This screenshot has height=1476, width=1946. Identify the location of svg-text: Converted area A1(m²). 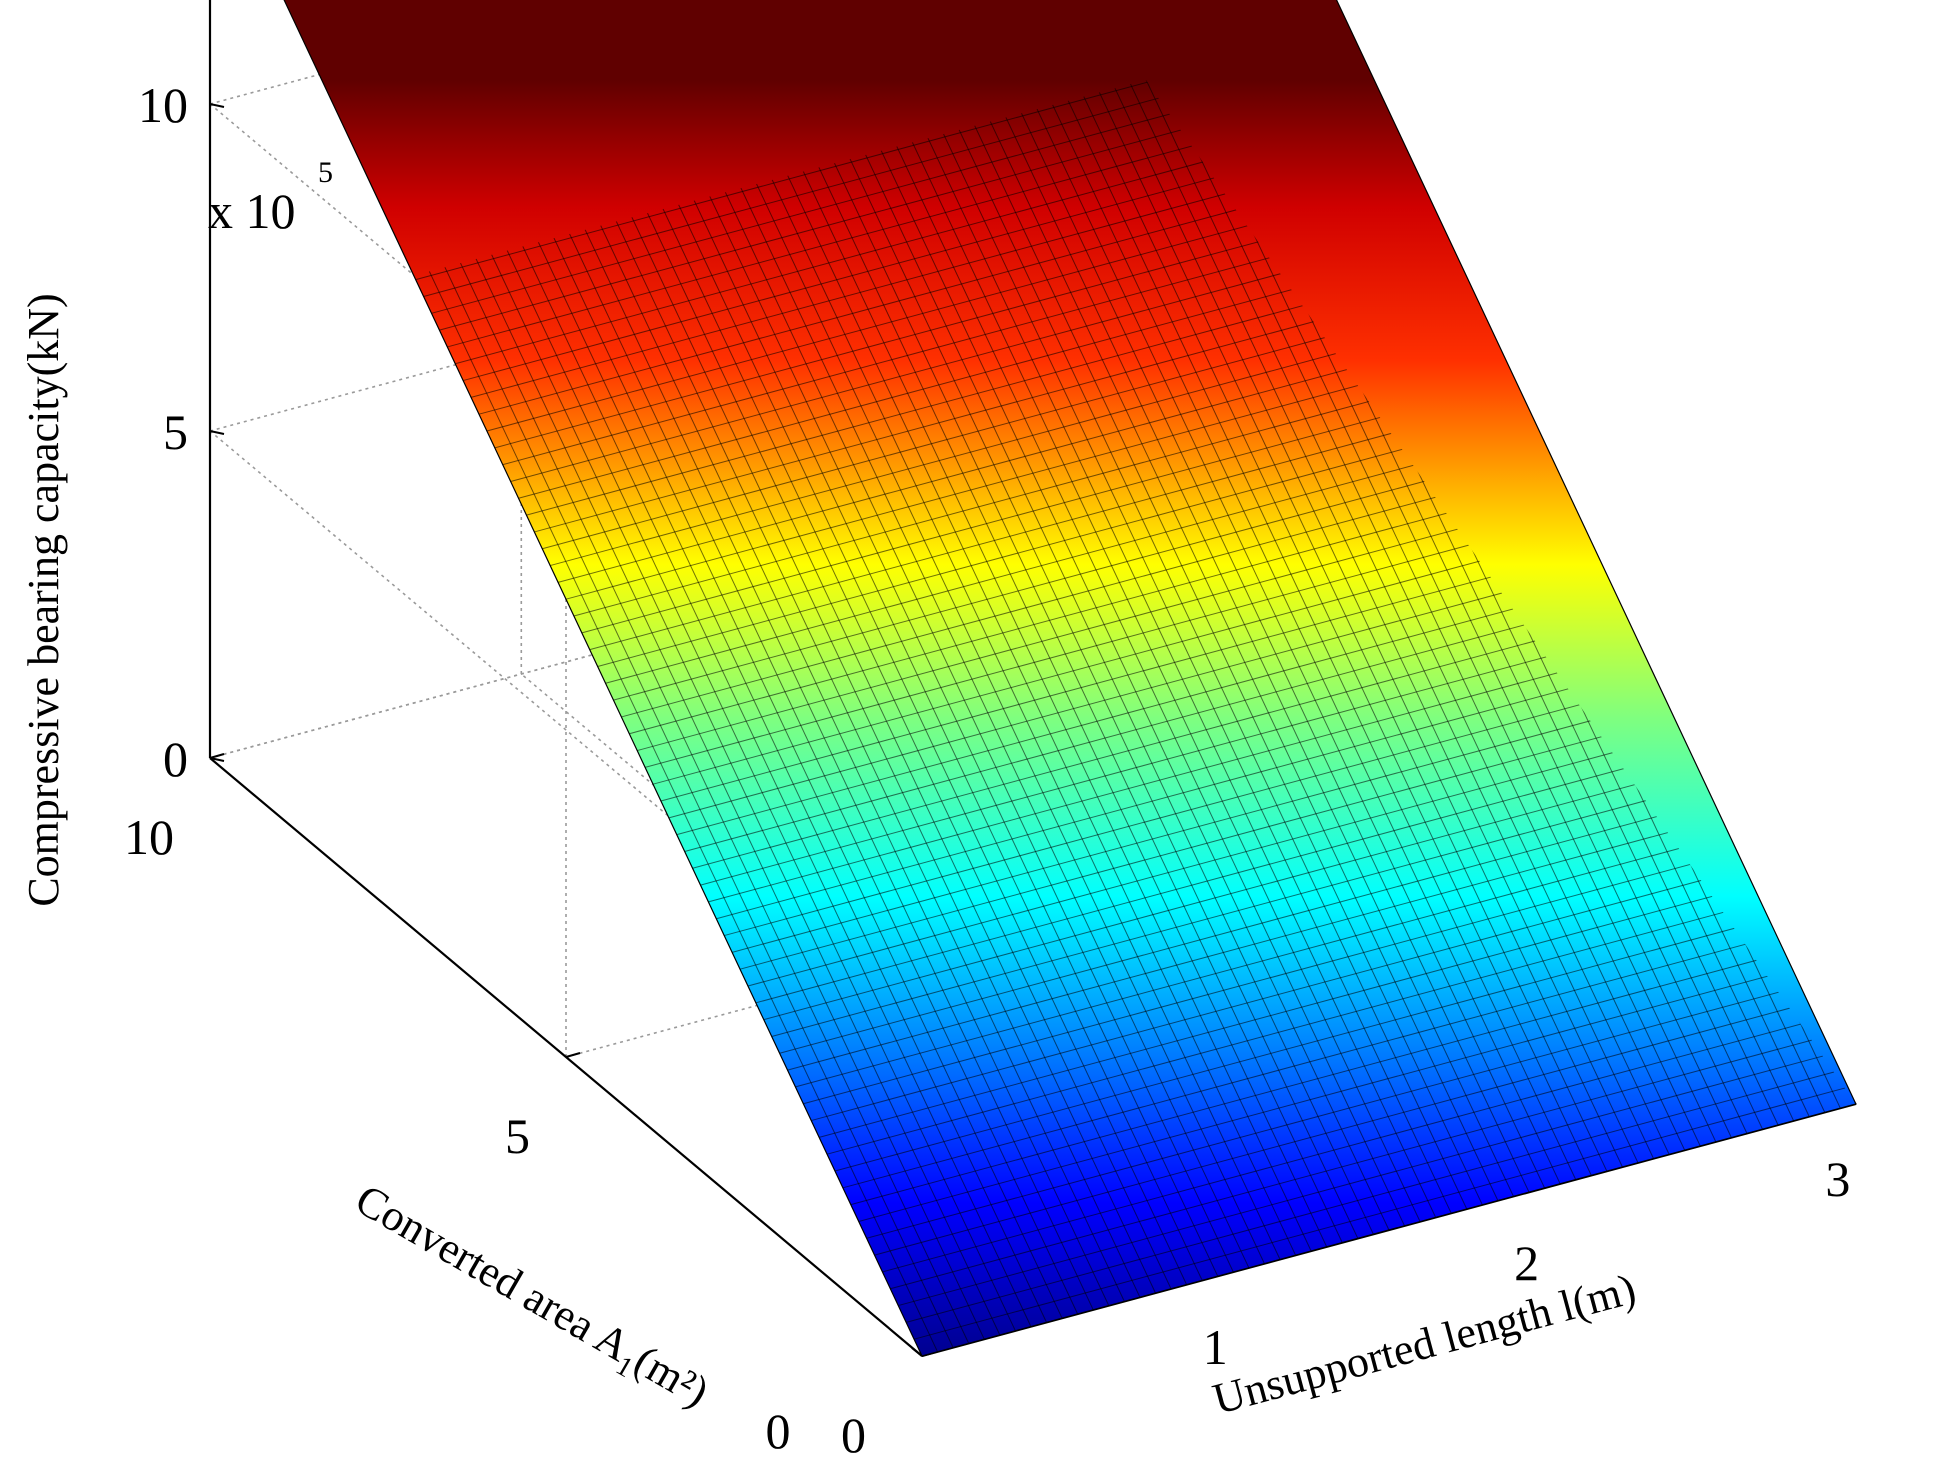
(530, 1299).